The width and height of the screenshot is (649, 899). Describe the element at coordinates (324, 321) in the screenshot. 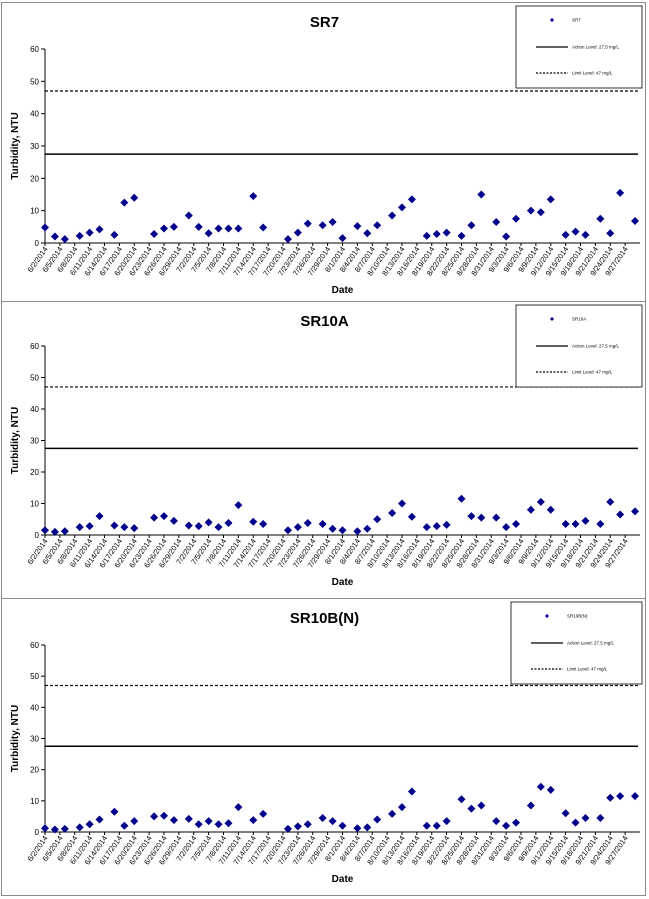

I see `chart-title: SR10A` at that location.